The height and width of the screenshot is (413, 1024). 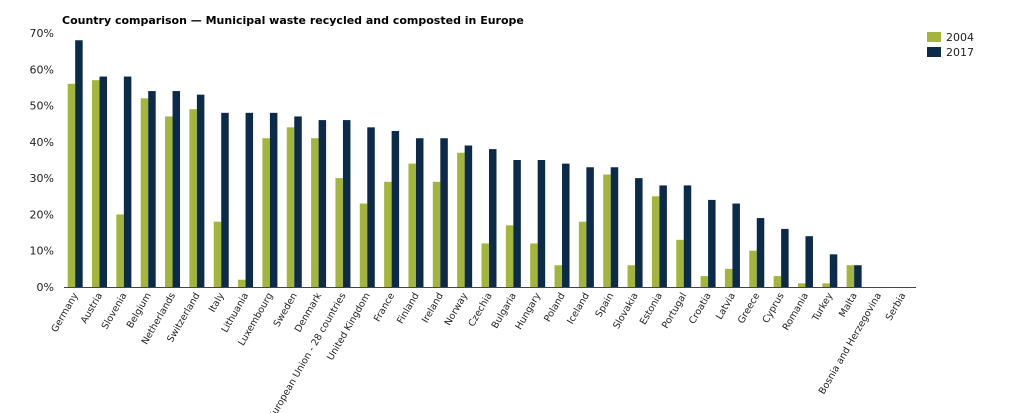 I want to click on x-tick-label: Finland, so click(x=408, y=308).